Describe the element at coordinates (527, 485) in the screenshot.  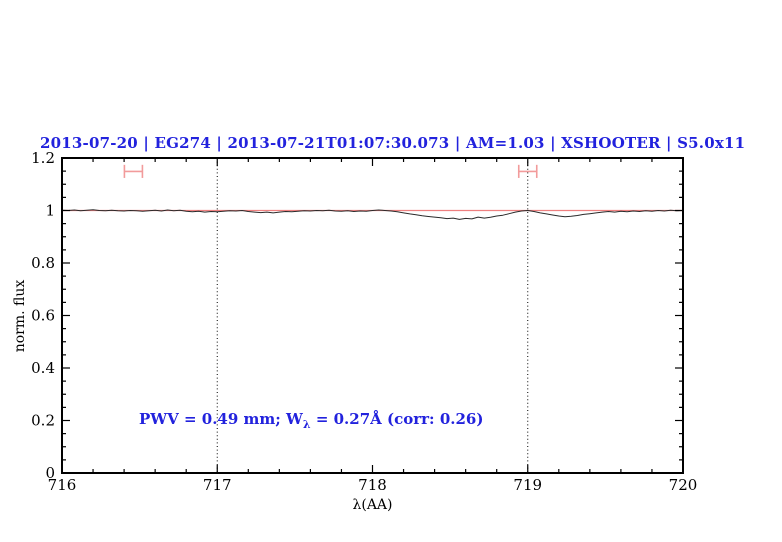
I see `x-tick-label: 719` at that location.